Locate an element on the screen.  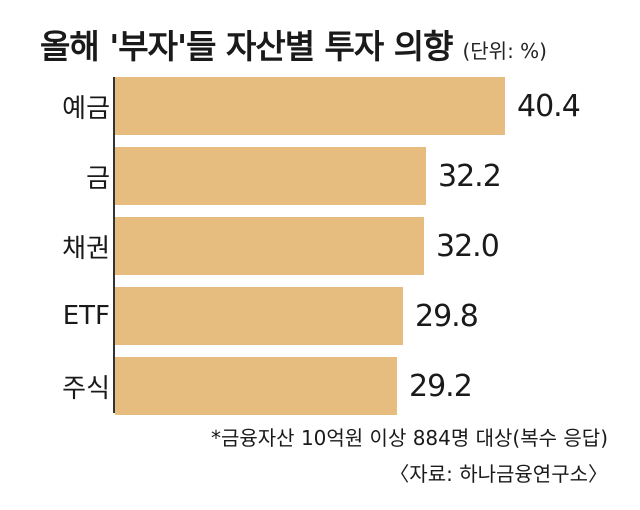
bar-row: 주식 29.2 is located at coordinates (320, 386).